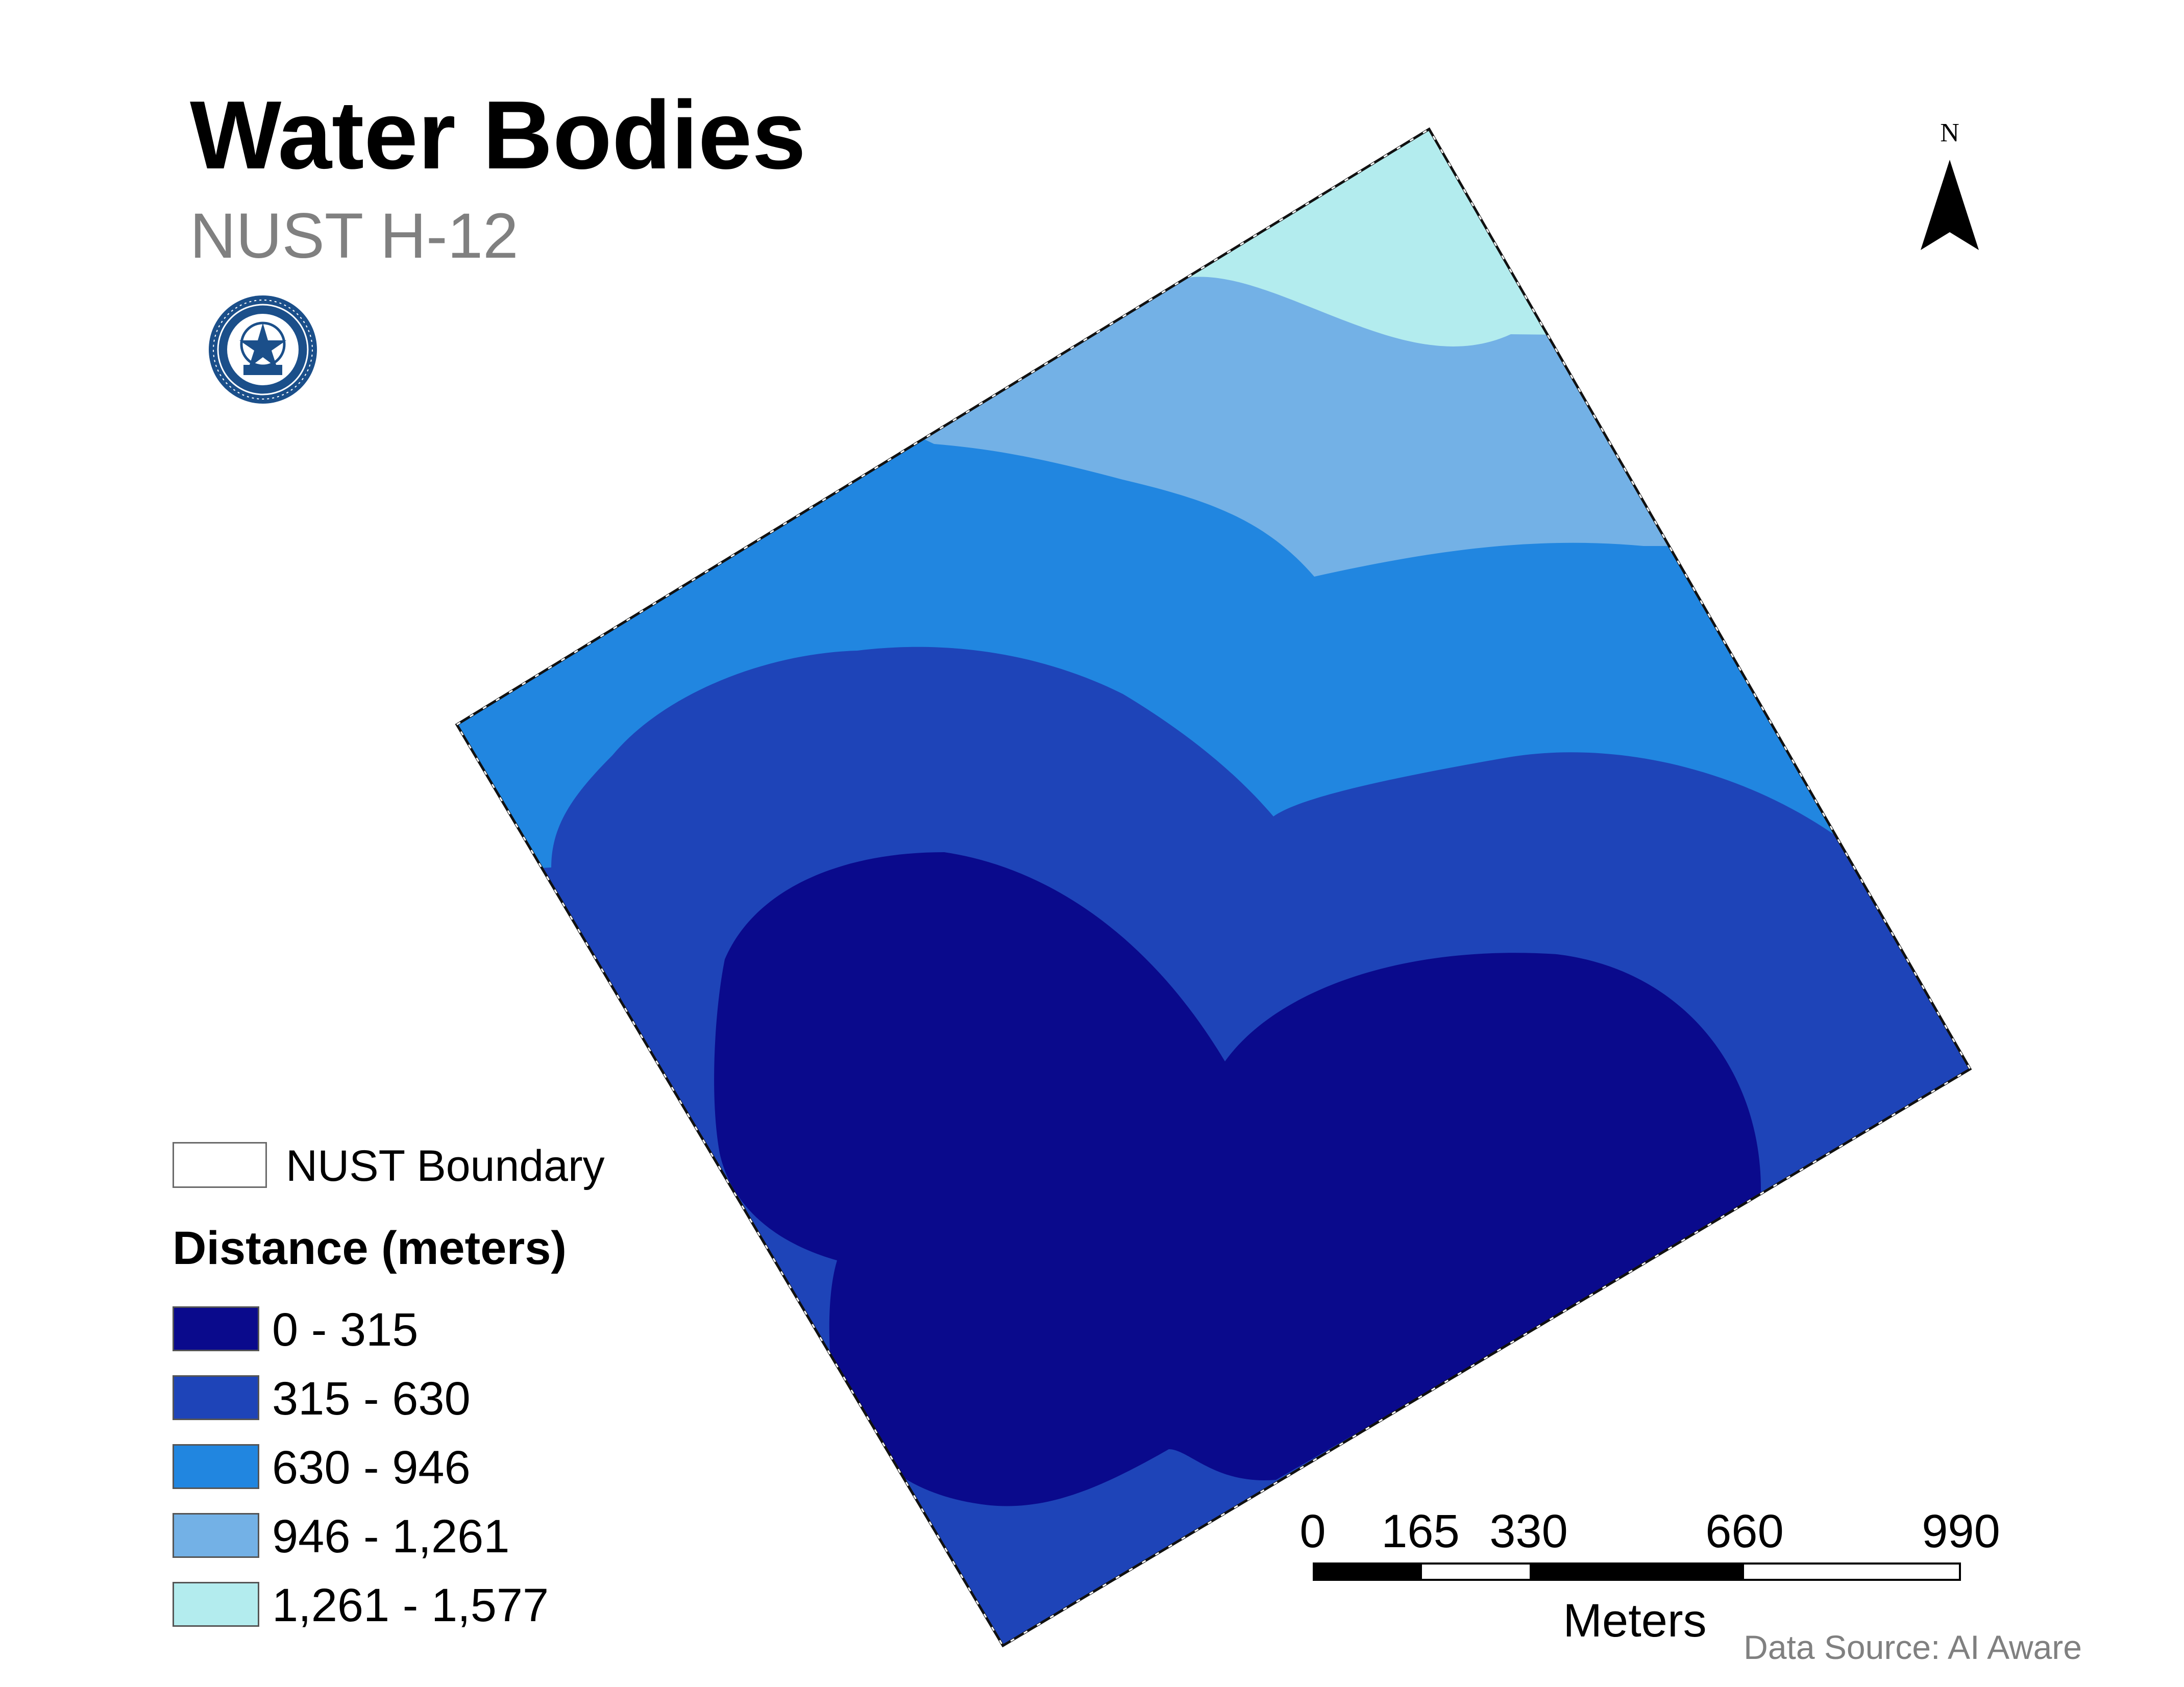  What do you see at coordinates (263, 349) in the screenshot?
I see `university-seal-icon` at bounding box center [263, 349].